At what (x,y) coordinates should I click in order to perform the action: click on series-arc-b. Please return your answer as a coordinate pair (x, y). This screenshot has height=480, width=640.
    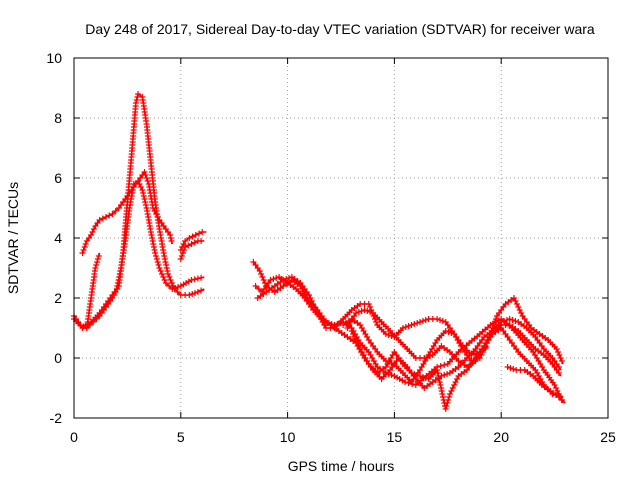
    Looking at the image, I should click on (138, 254).